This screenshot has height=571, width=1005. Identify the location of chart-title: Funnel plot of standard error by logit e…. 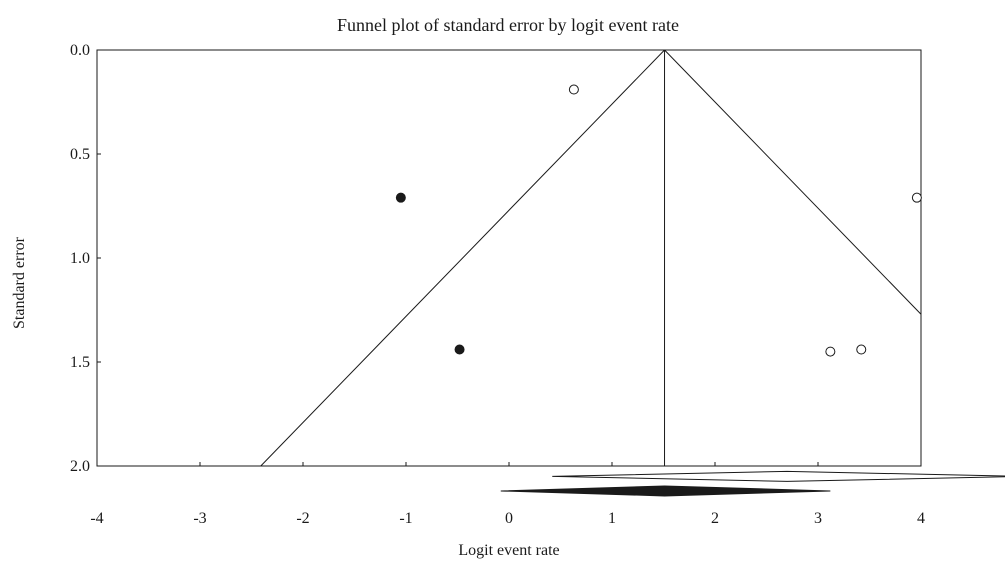
(508, 25).